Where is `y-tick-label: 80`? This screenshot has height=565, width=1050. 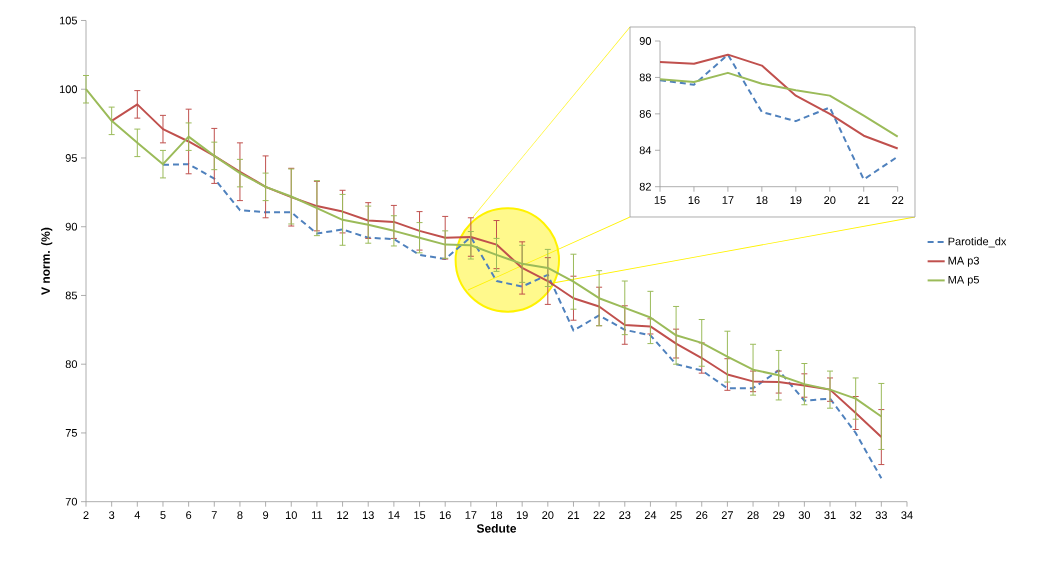
y-tick-label: 80 is located at coordinates (71, 364).